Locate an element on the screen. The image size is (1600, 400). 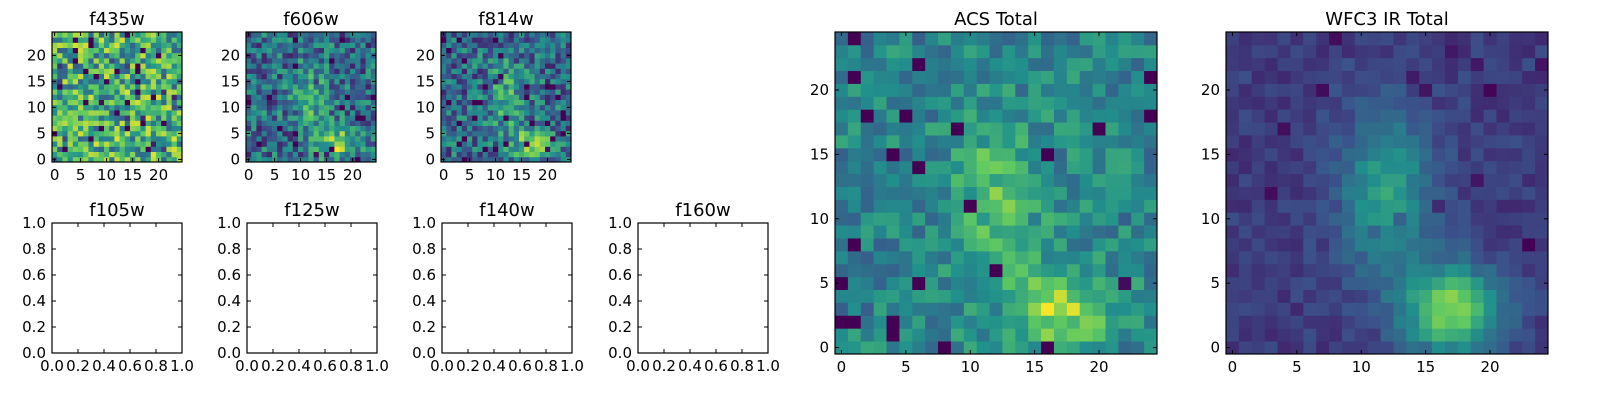
y-tick-label: 15 is located at coordinates (36, 81).